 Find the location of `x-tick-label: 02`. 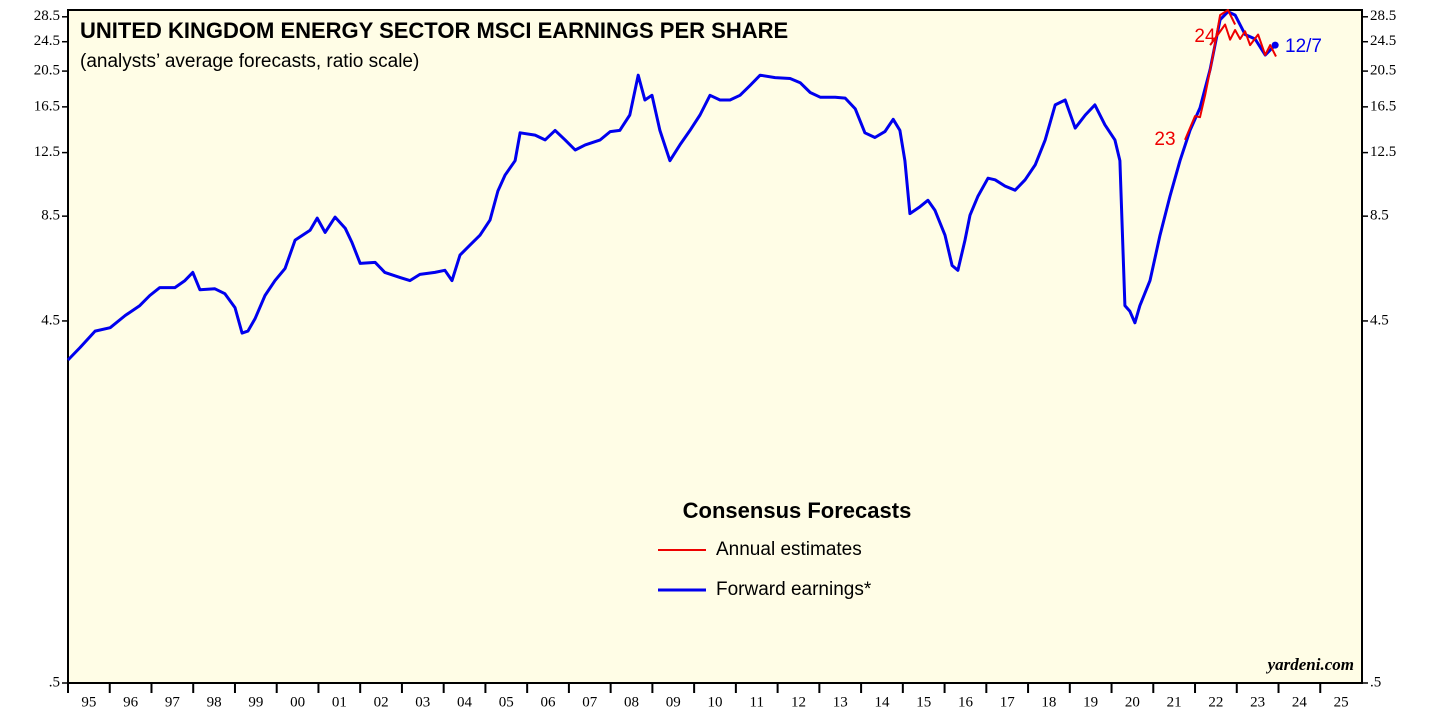

x-tick-label: 02 is located at coordinates (381, 702).